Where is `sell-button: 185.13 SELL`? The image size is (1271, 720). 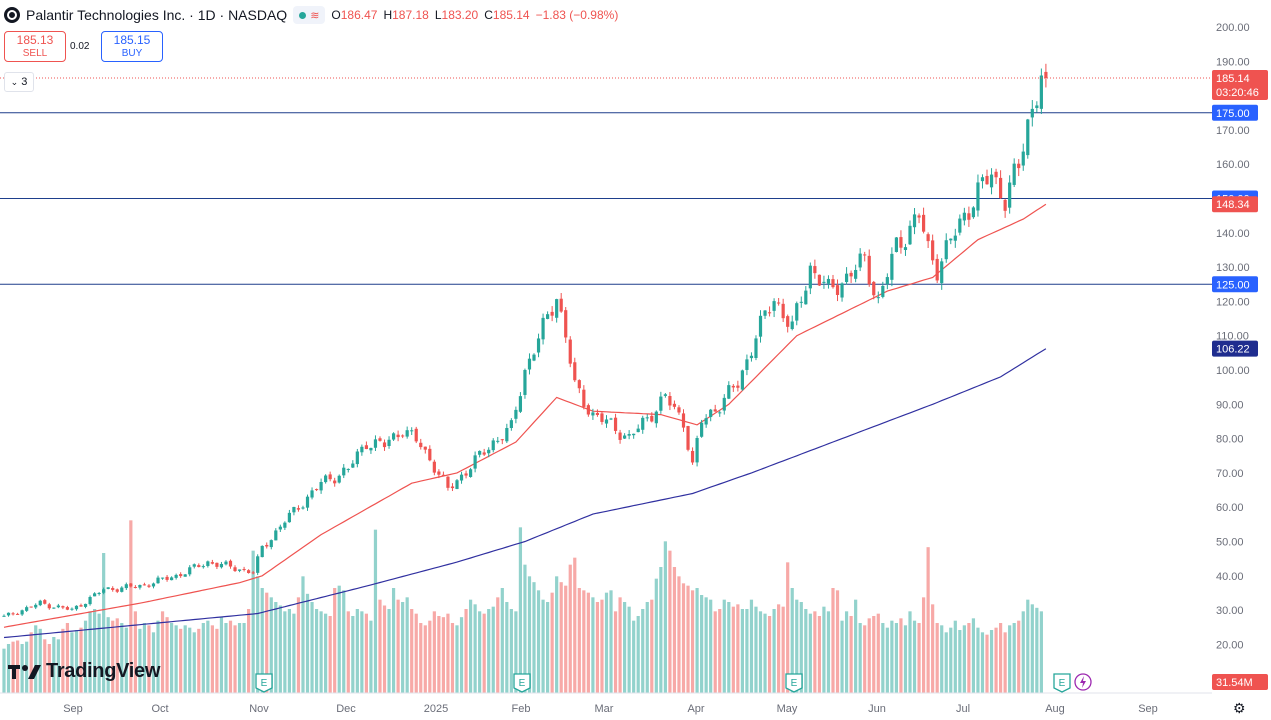
sell-button: 185.13 SELL is located at coordinates (35, 46).